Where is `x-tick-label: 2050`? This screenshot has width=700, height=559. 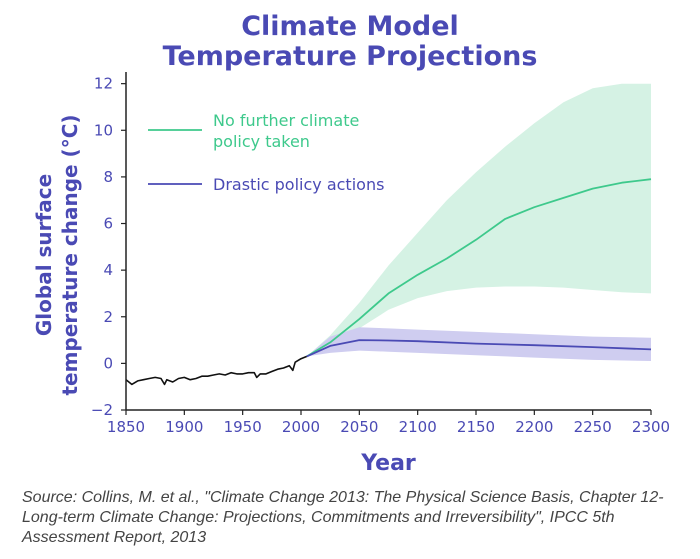 x-tick-label: 2050 is located at coordinates (359, 427).